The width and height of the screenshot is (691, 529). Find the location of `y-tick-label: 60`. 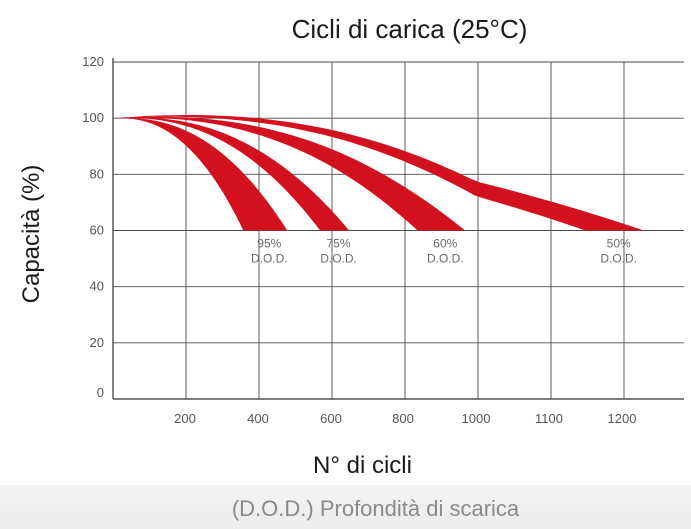

y-tick-label: 60 is located at coordinates (97, 230).